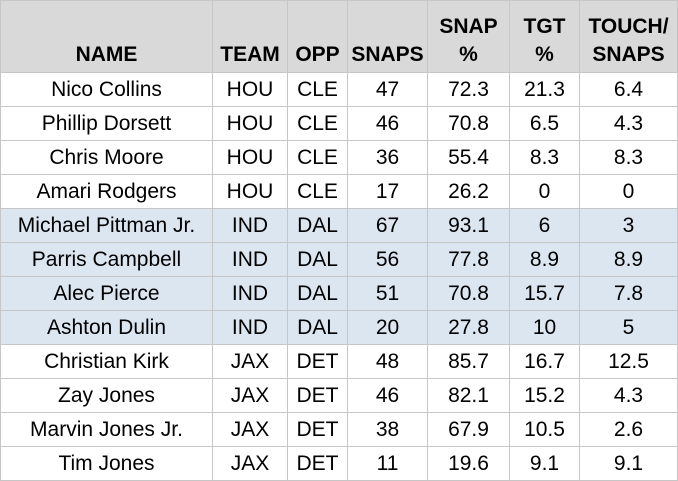 Image resolution: width=678 pixels, height=481 pixels. What do you see at coordinates (106, 89) in the screenshot?
I see `cell-name: Nico Collins` at bounding box center [106, 89].